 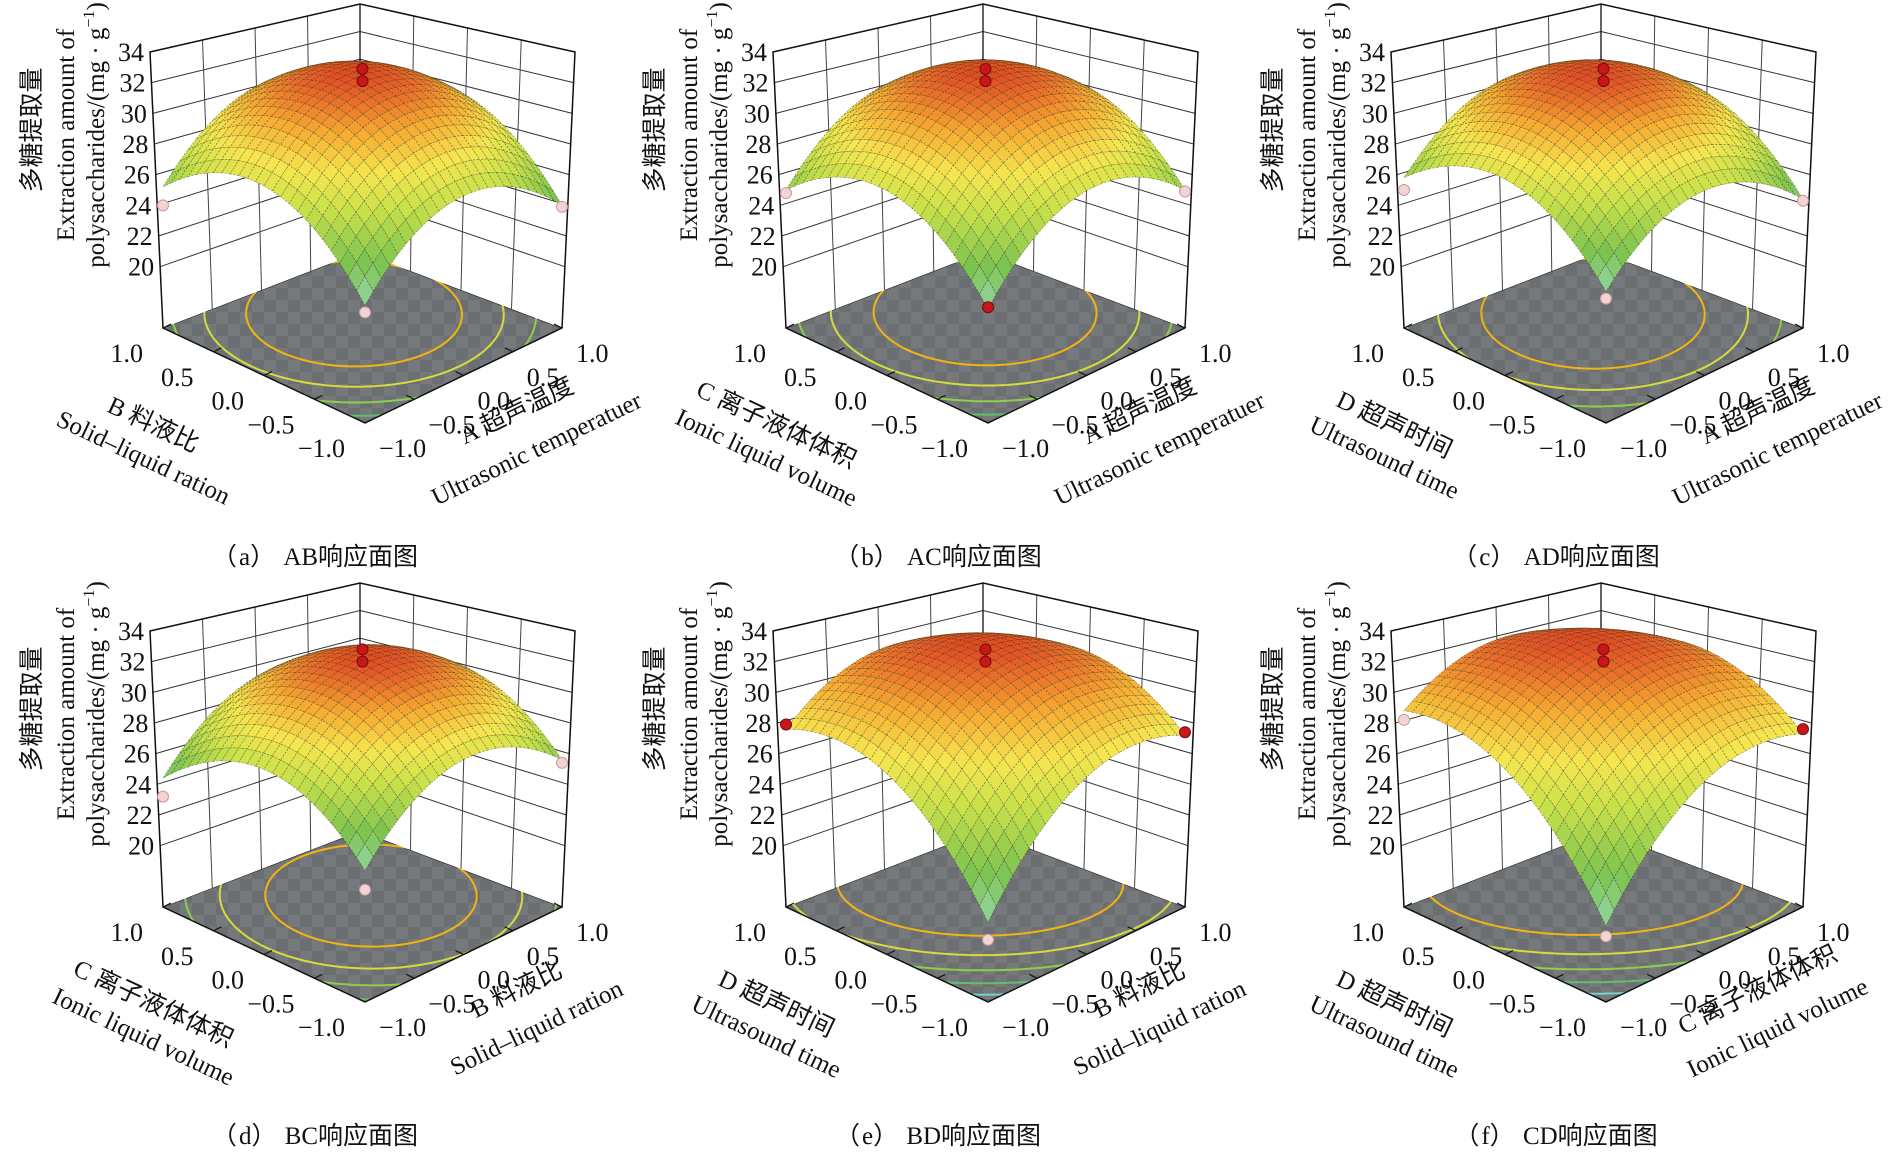 I want to click on caption-e: （e） BD响应面图, so click(x=938, y=1134).